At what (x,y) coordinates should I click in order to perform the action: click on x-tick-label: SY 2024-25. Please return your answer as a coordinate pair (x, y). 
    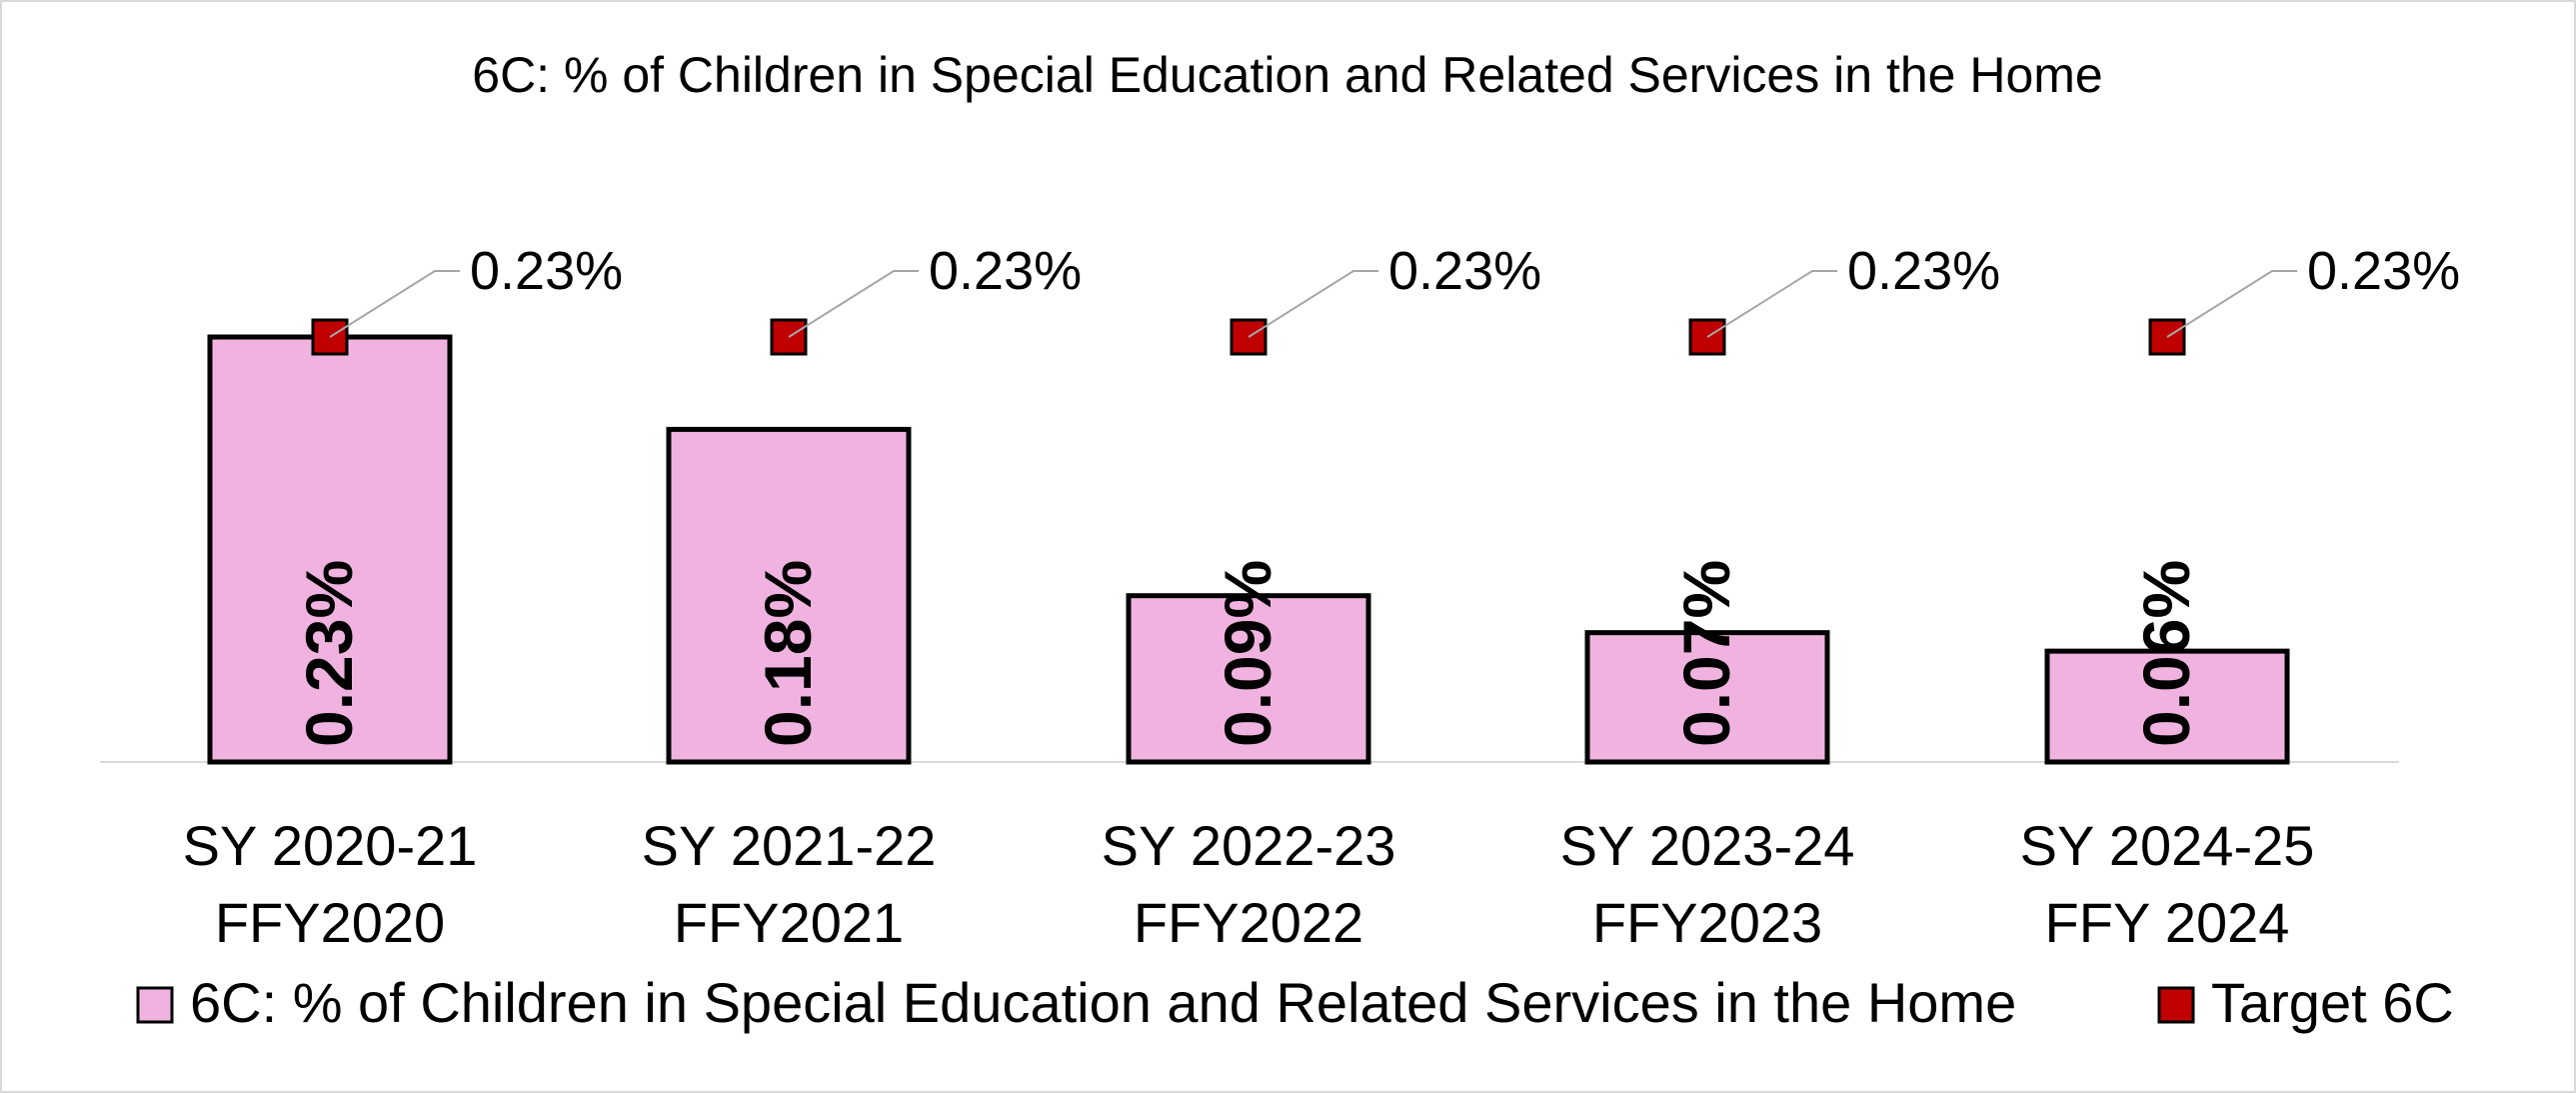
    Looking at the image, I should click on (2167, 845).